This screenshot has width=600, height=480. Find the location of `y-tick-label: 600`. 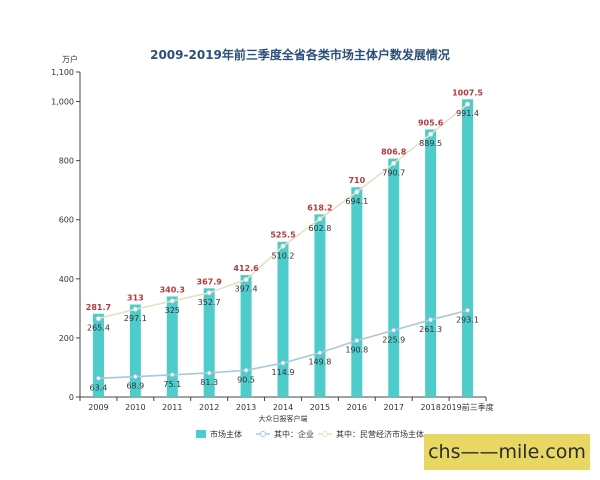

y-tick-label: 600 is located at coordinates (66, 220).